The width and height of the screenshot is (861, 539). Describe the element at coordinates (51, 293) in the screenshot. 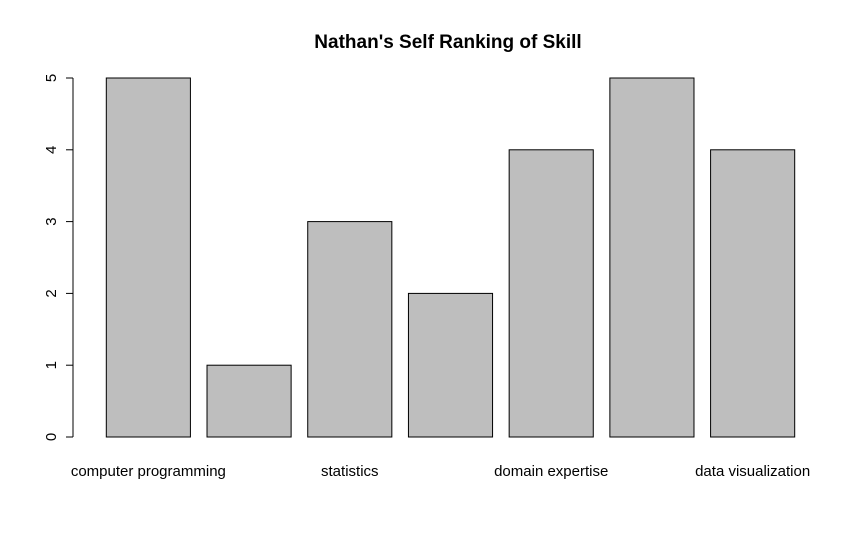

I see `y-tick-label: 2` at that location.